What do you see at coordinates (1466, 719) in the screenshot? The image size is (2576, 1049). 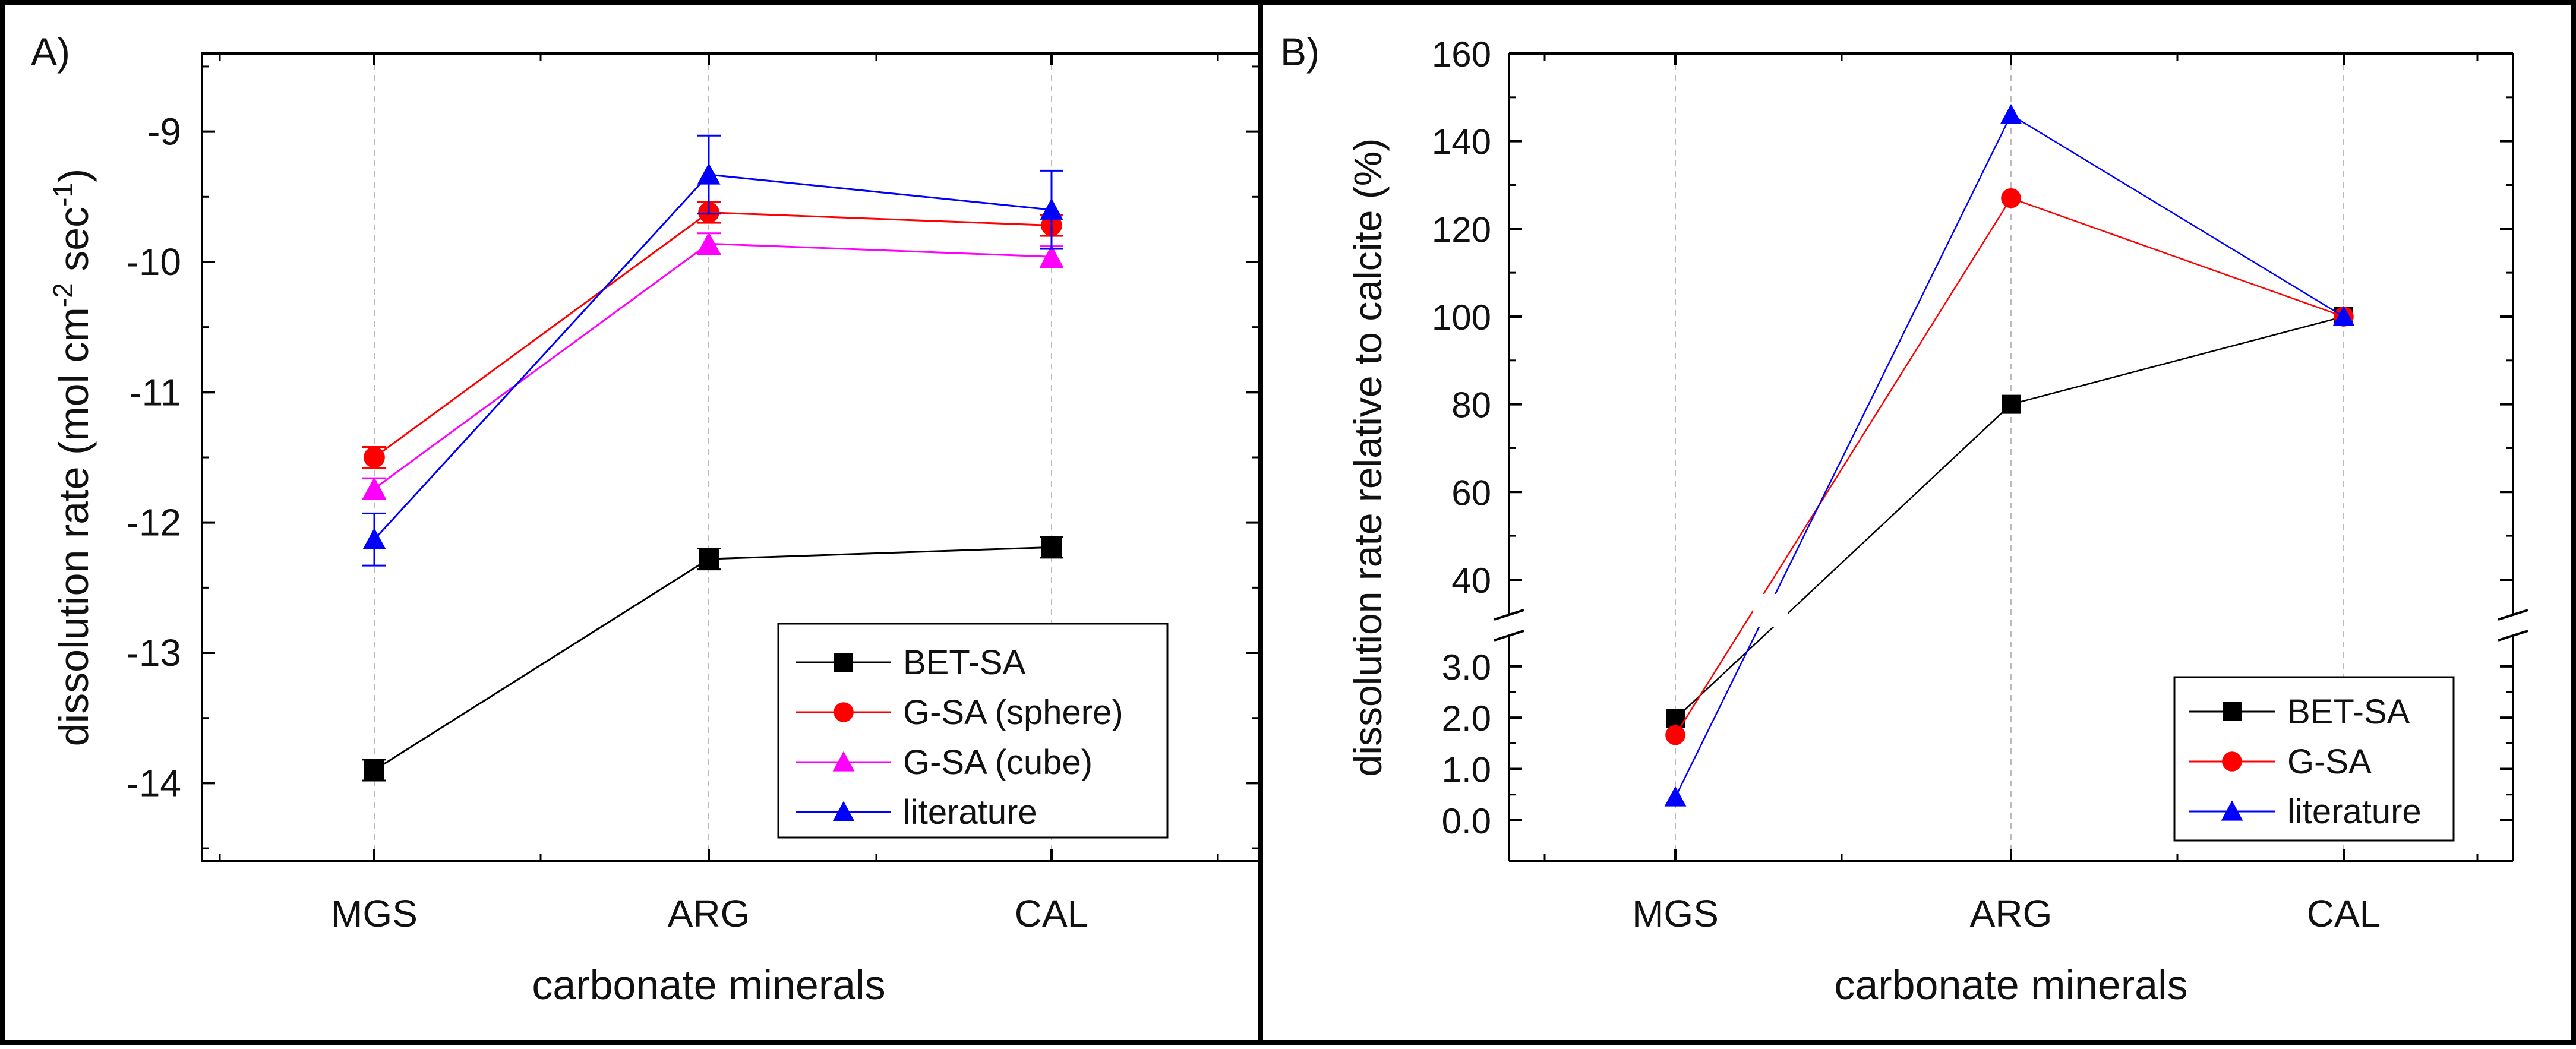 I see `panel-b-y-tick-label-lower: 2.0` at bounding box center [1466, 719].